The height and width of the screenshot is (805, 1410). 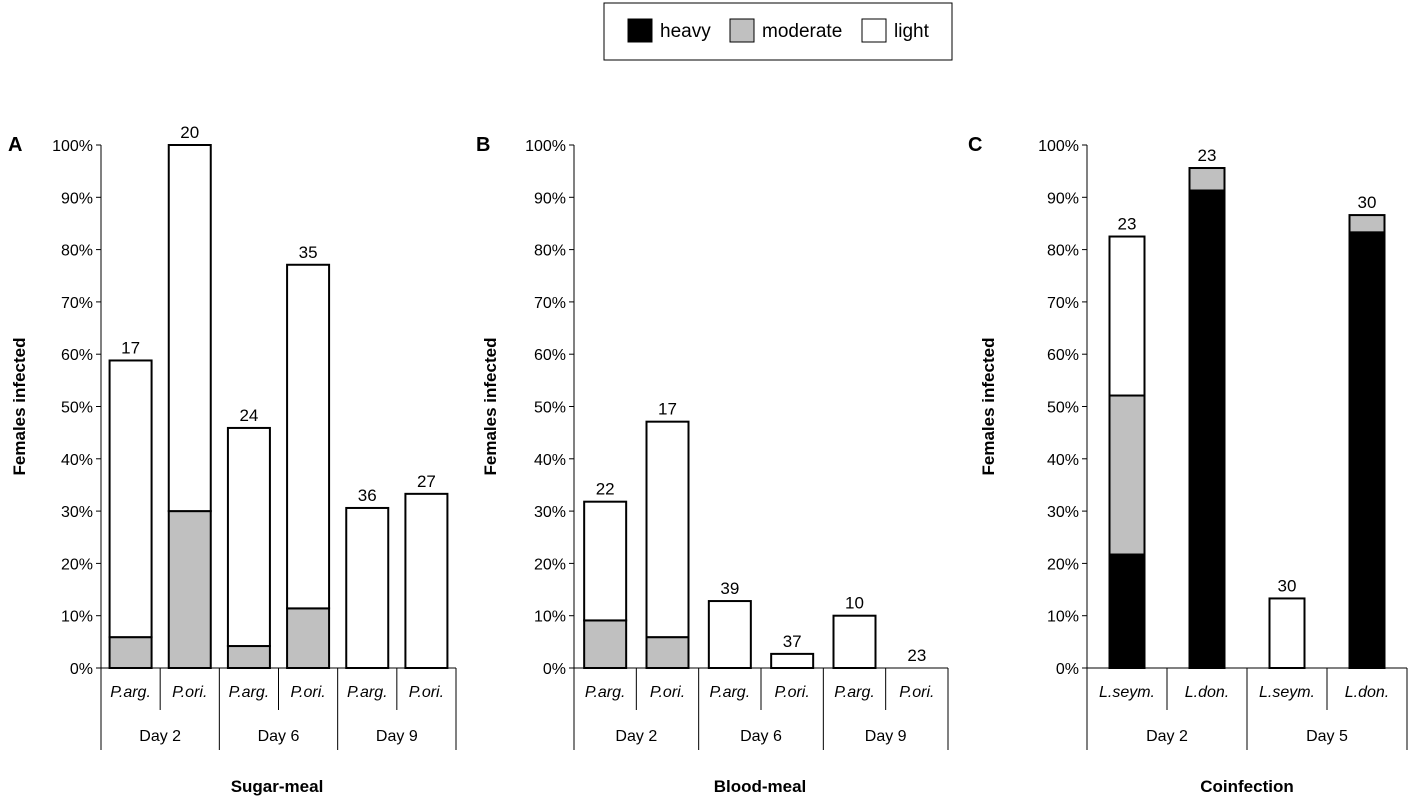 What do you see at coordinates (792, 641) in the screenshot?
I see `bar-count-label: 37` at bounding box center [792, 641].